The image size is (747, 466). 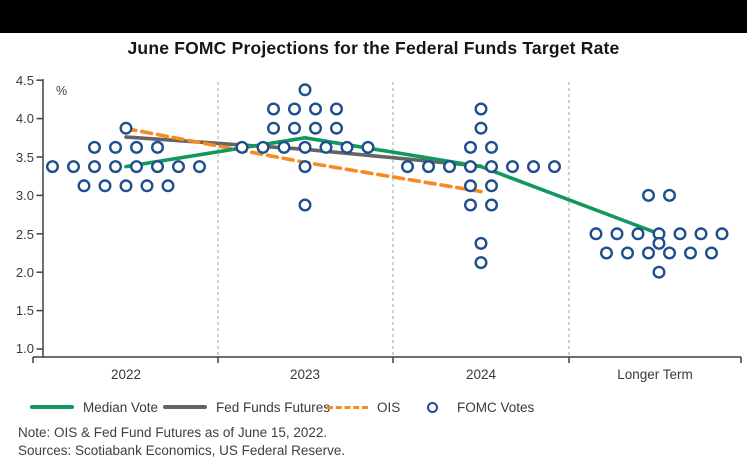 I want to click on legend-item-fed-funds-futures: Fed Funds Futures, so click(x=246, y=407).